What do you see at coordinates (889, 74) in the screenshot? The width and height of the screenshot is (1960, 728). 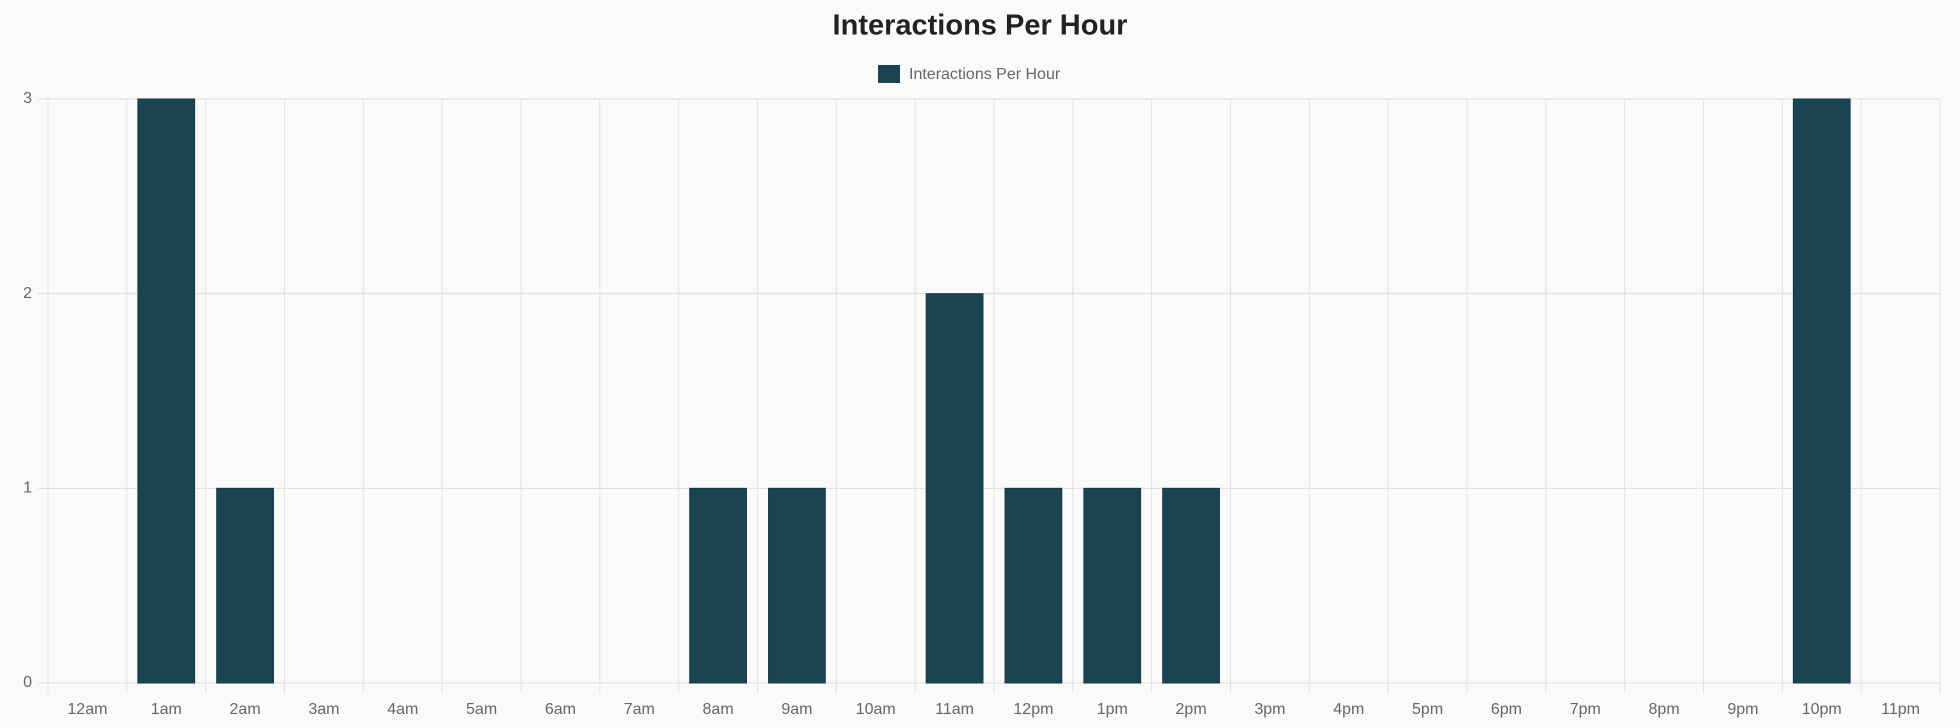 I see `legend-swatch` at bounding box center [889, 74].